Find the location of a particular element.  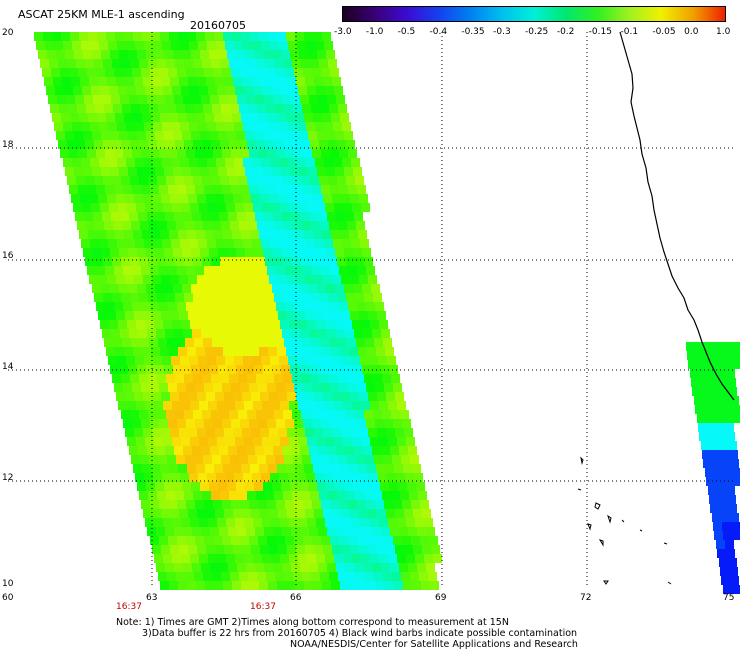

colorbar-label-10: -0.05 is located at coordinates (664, 32).